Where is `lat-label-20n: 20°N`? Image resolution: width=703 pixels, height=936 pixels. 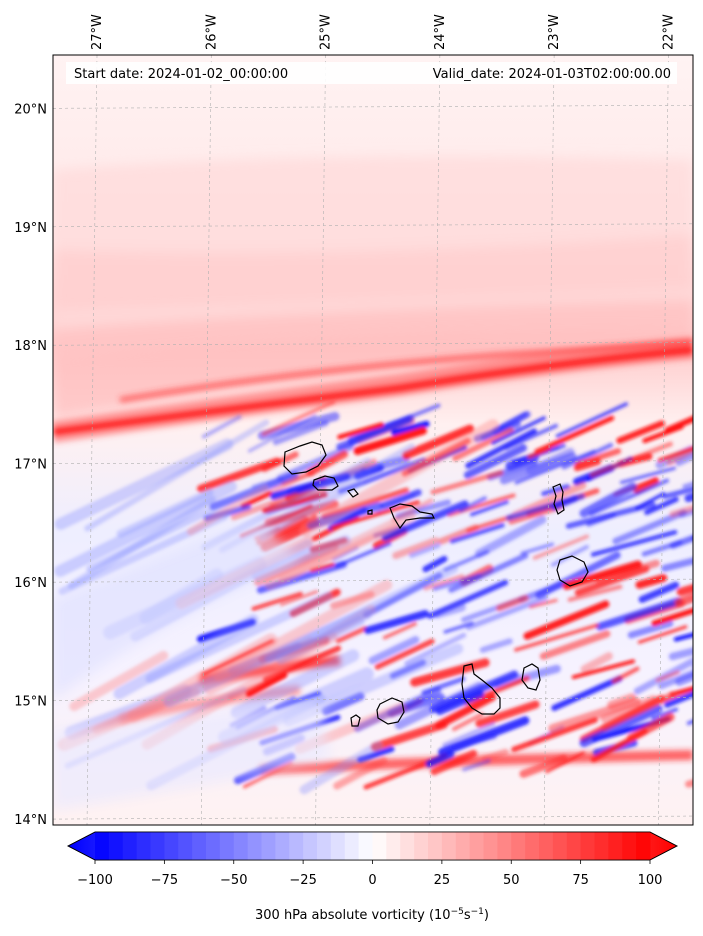 lat-label-20n: 20°N is located at coordinates (30, 109).